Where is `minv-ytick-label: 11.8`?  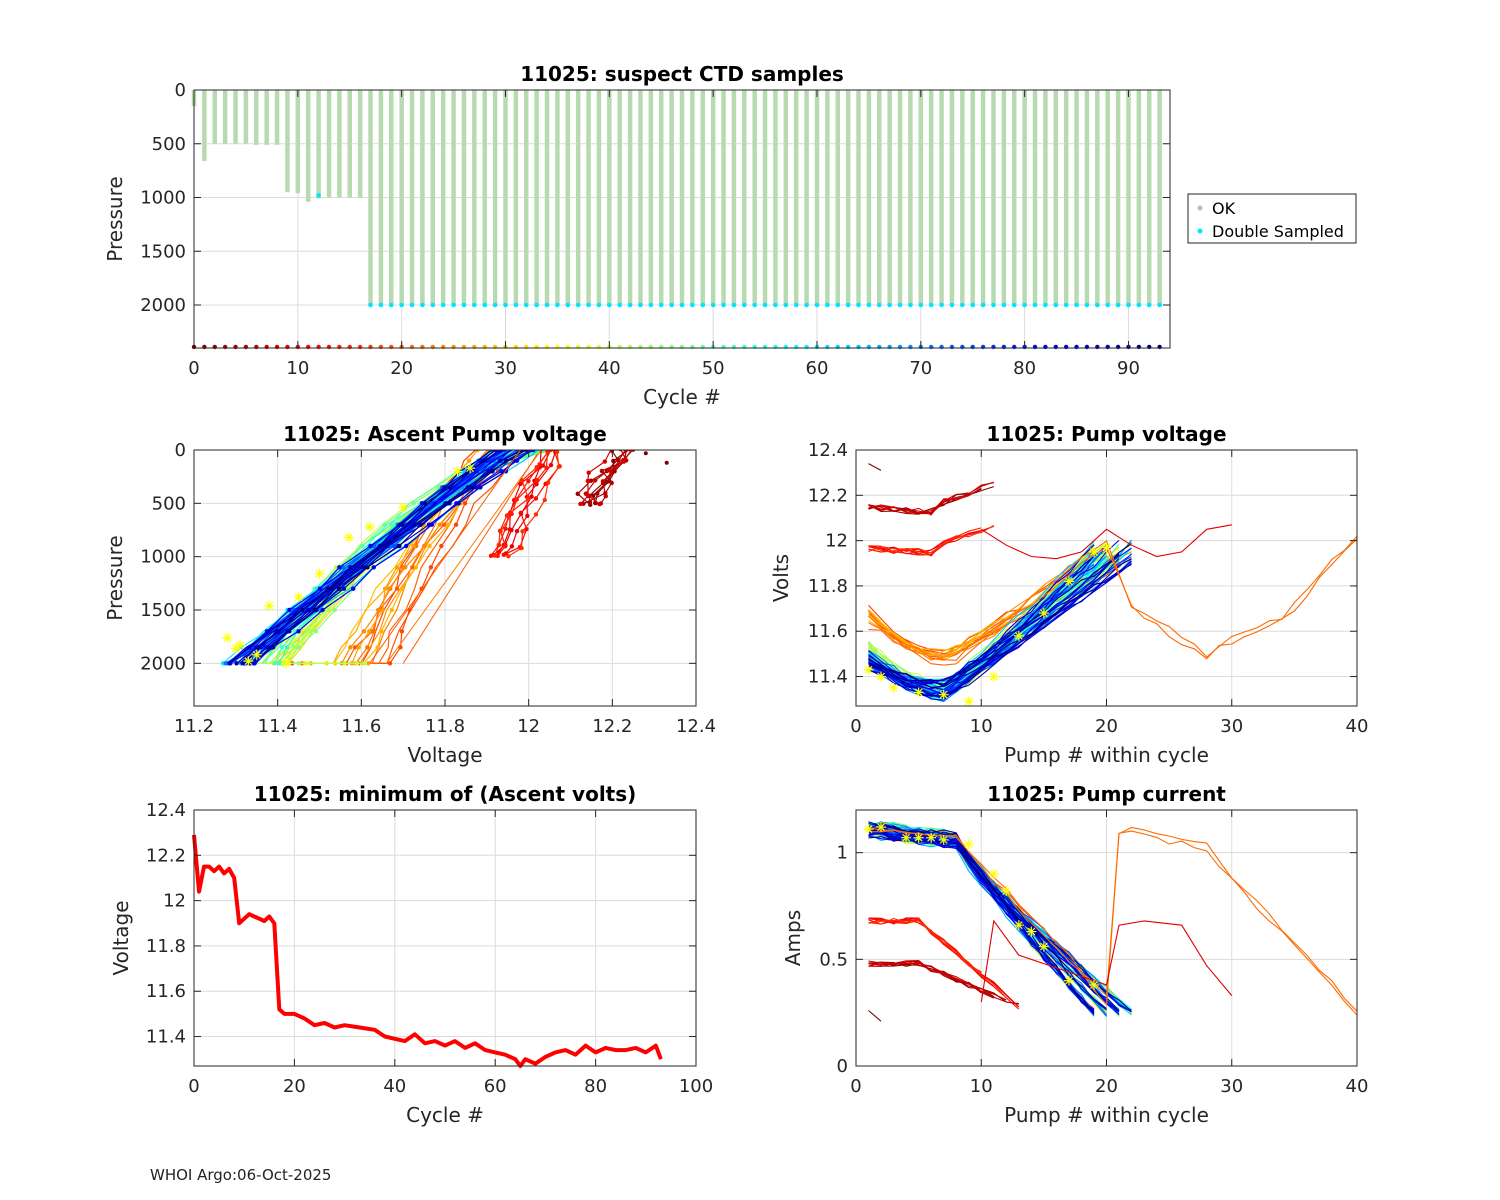
minv-ytick-label: 11.8 is located at coordinates (166, 946).